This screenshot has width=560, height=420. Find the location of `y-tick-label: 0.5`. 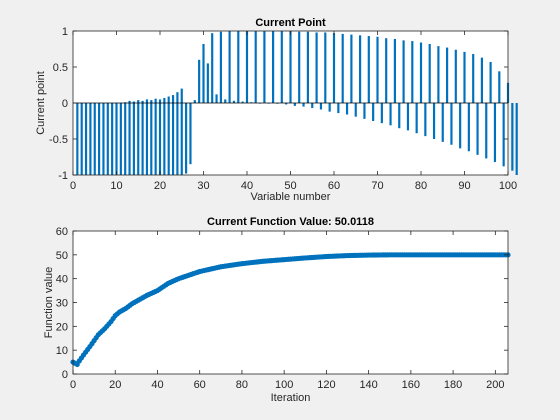

y-tick-label: 0.5 is located at coordinates (60, 68).